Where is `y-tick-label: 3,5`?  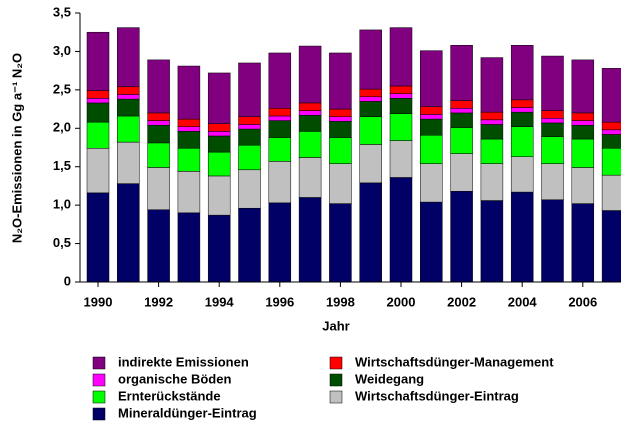
y-tick-label: 3,5 is located at coordinates (62, 11).